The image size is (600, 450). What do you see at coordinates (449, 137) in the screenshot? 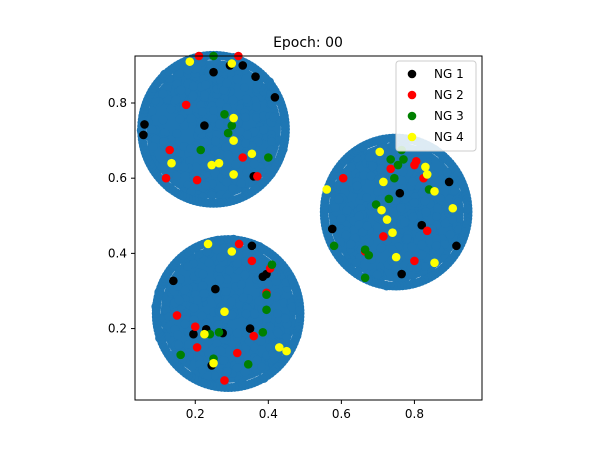
I see `legend-label: NG 4` at bounding box center [449, 137].